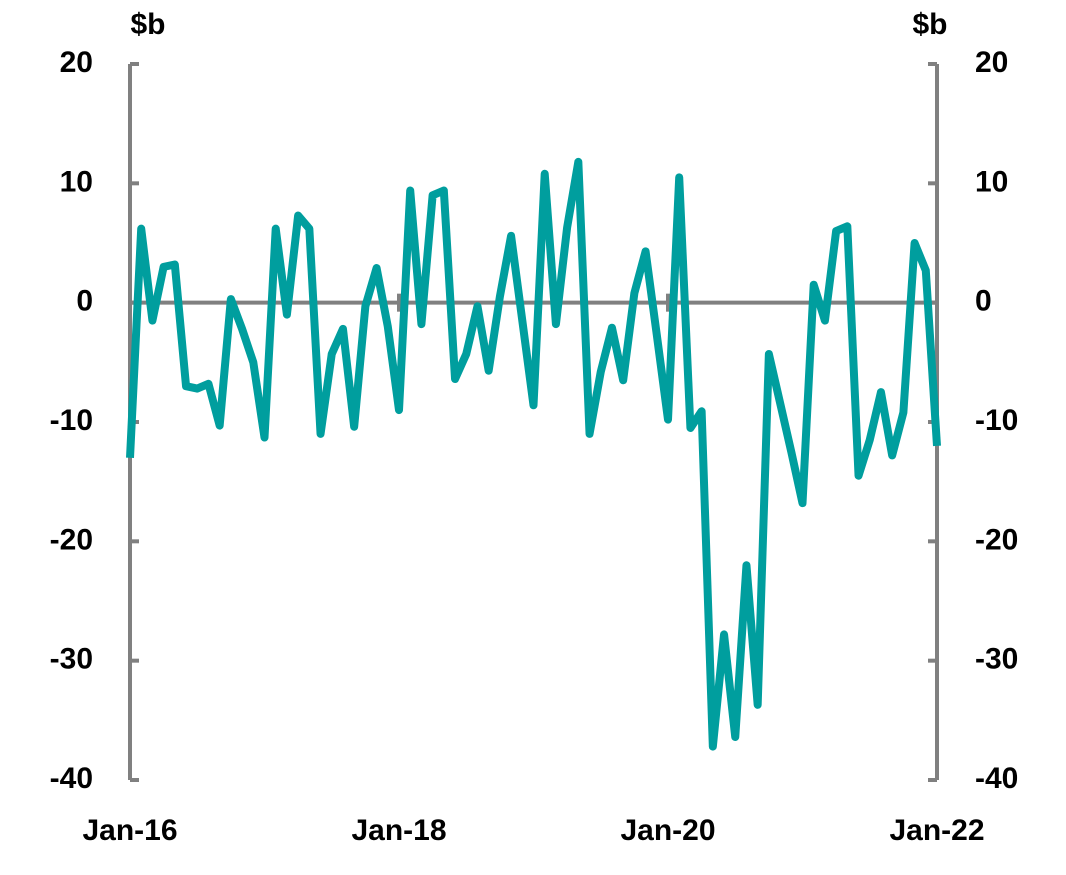  Describe the element at coordinates (76, 62) in the screenshot. I see `y-tick-label: 20` at that location.